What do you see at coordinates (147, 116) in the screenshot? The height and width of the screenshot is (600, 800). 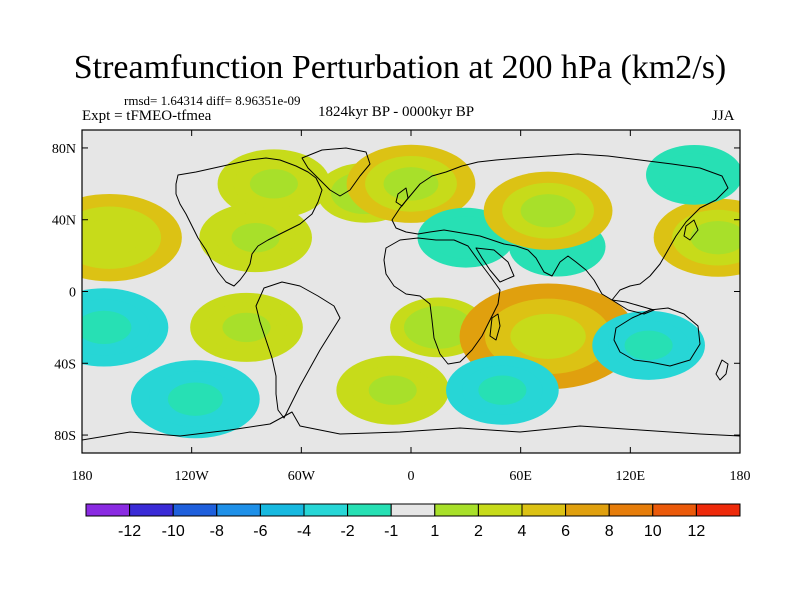 I see `experiment-label: Expt = tFMEO-tfmea` at bounding box center [147, 116].